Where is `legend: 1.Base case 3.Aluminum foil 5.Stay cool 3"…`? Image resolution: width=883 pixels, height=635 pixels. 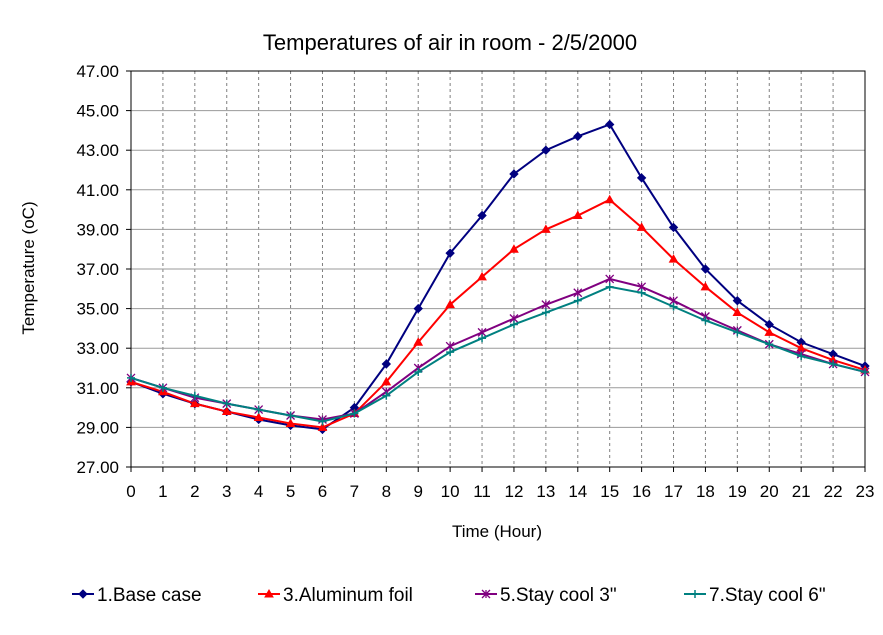
legend: 1.Base case 3.Aluminum foil 5.Stay cool 3"… is located at coordinates (449, 595).